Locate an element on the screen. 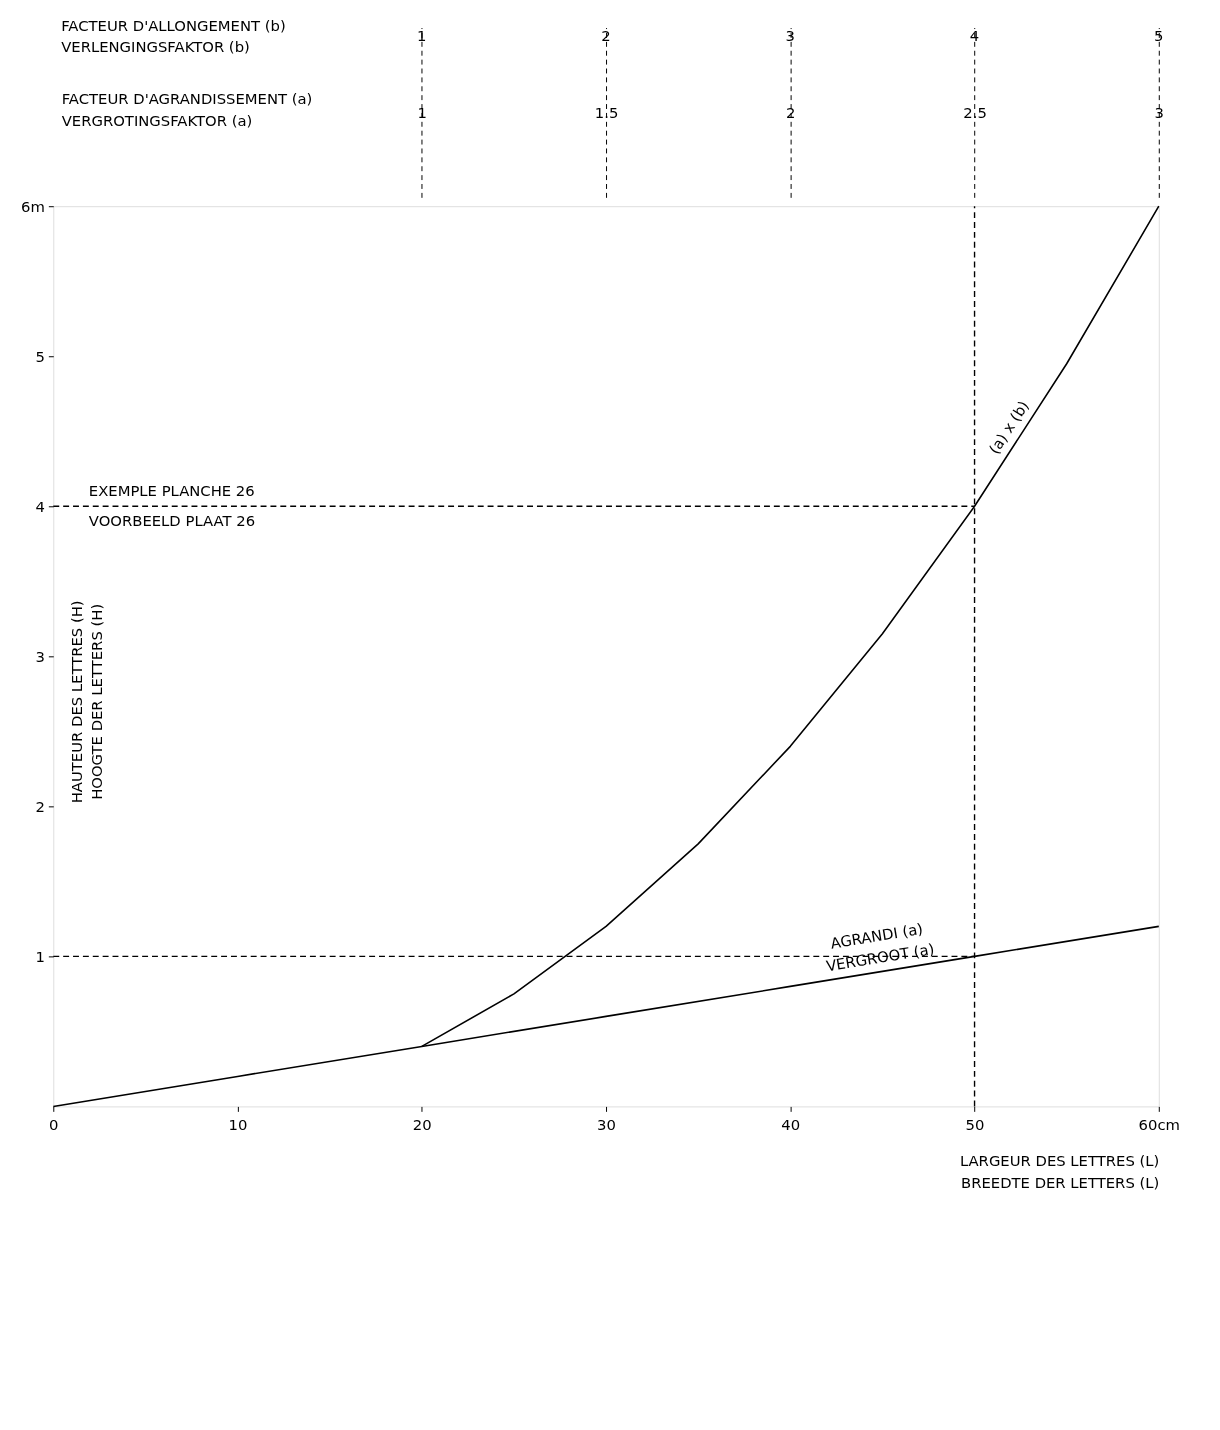 This screenshot has width=1220, height=1430. x2-tick-label: 1.5 is located at coordinates (606, 112).